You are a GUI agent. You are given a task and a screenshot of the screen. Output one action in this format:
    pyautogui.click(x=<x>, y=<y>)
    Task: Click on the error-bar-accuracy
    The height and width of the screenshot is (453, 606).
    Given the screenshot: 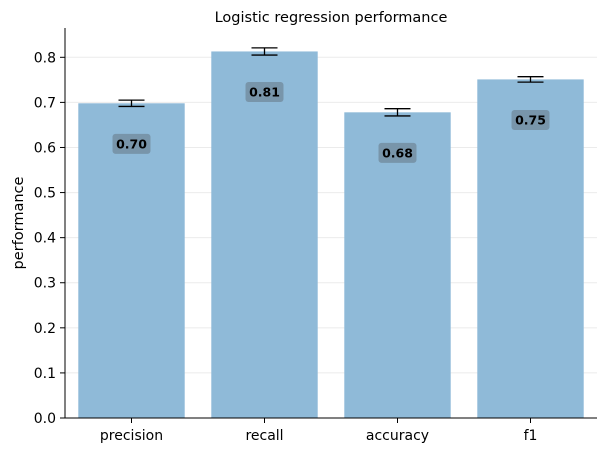 What is the action you would take?
    pyautogui.click(x=397, y=112)
    